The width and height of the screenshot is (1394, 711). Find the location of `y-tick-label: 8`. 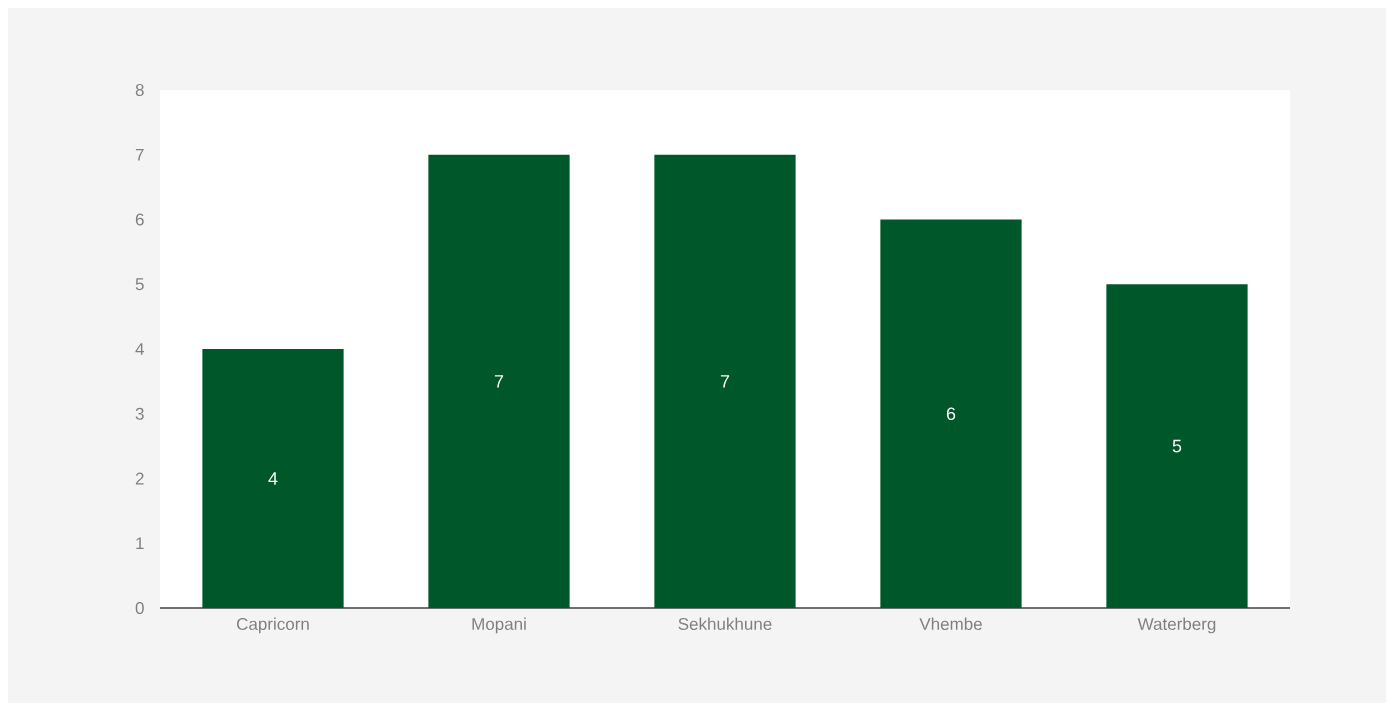

y-tick-label: 8 is located at coordinates (139, 90).